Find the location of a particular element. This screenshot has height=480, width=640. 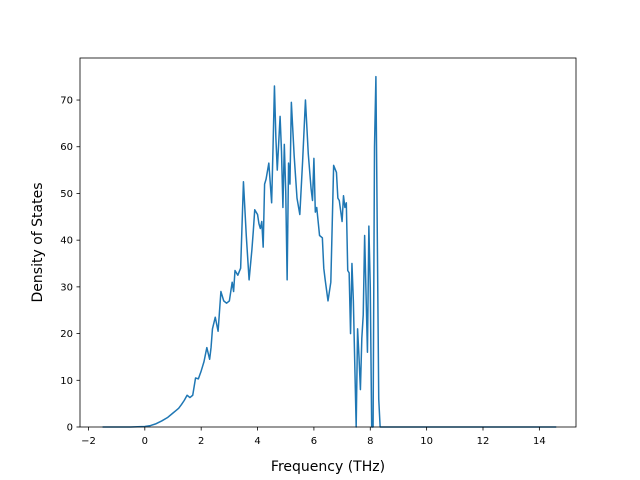

x-axis-ticks: −2 0 2 4 6 8 10 12 14 is located at coordinates (313, 437).